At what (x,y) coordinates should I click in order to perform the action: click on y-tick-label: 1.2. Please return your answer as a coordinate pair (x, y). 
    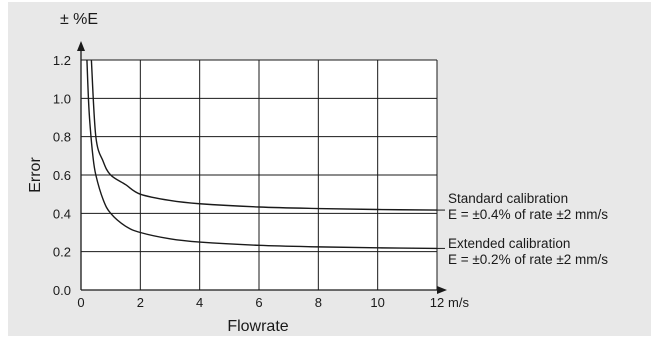
    Looking at the image, I should click on (62, 60).